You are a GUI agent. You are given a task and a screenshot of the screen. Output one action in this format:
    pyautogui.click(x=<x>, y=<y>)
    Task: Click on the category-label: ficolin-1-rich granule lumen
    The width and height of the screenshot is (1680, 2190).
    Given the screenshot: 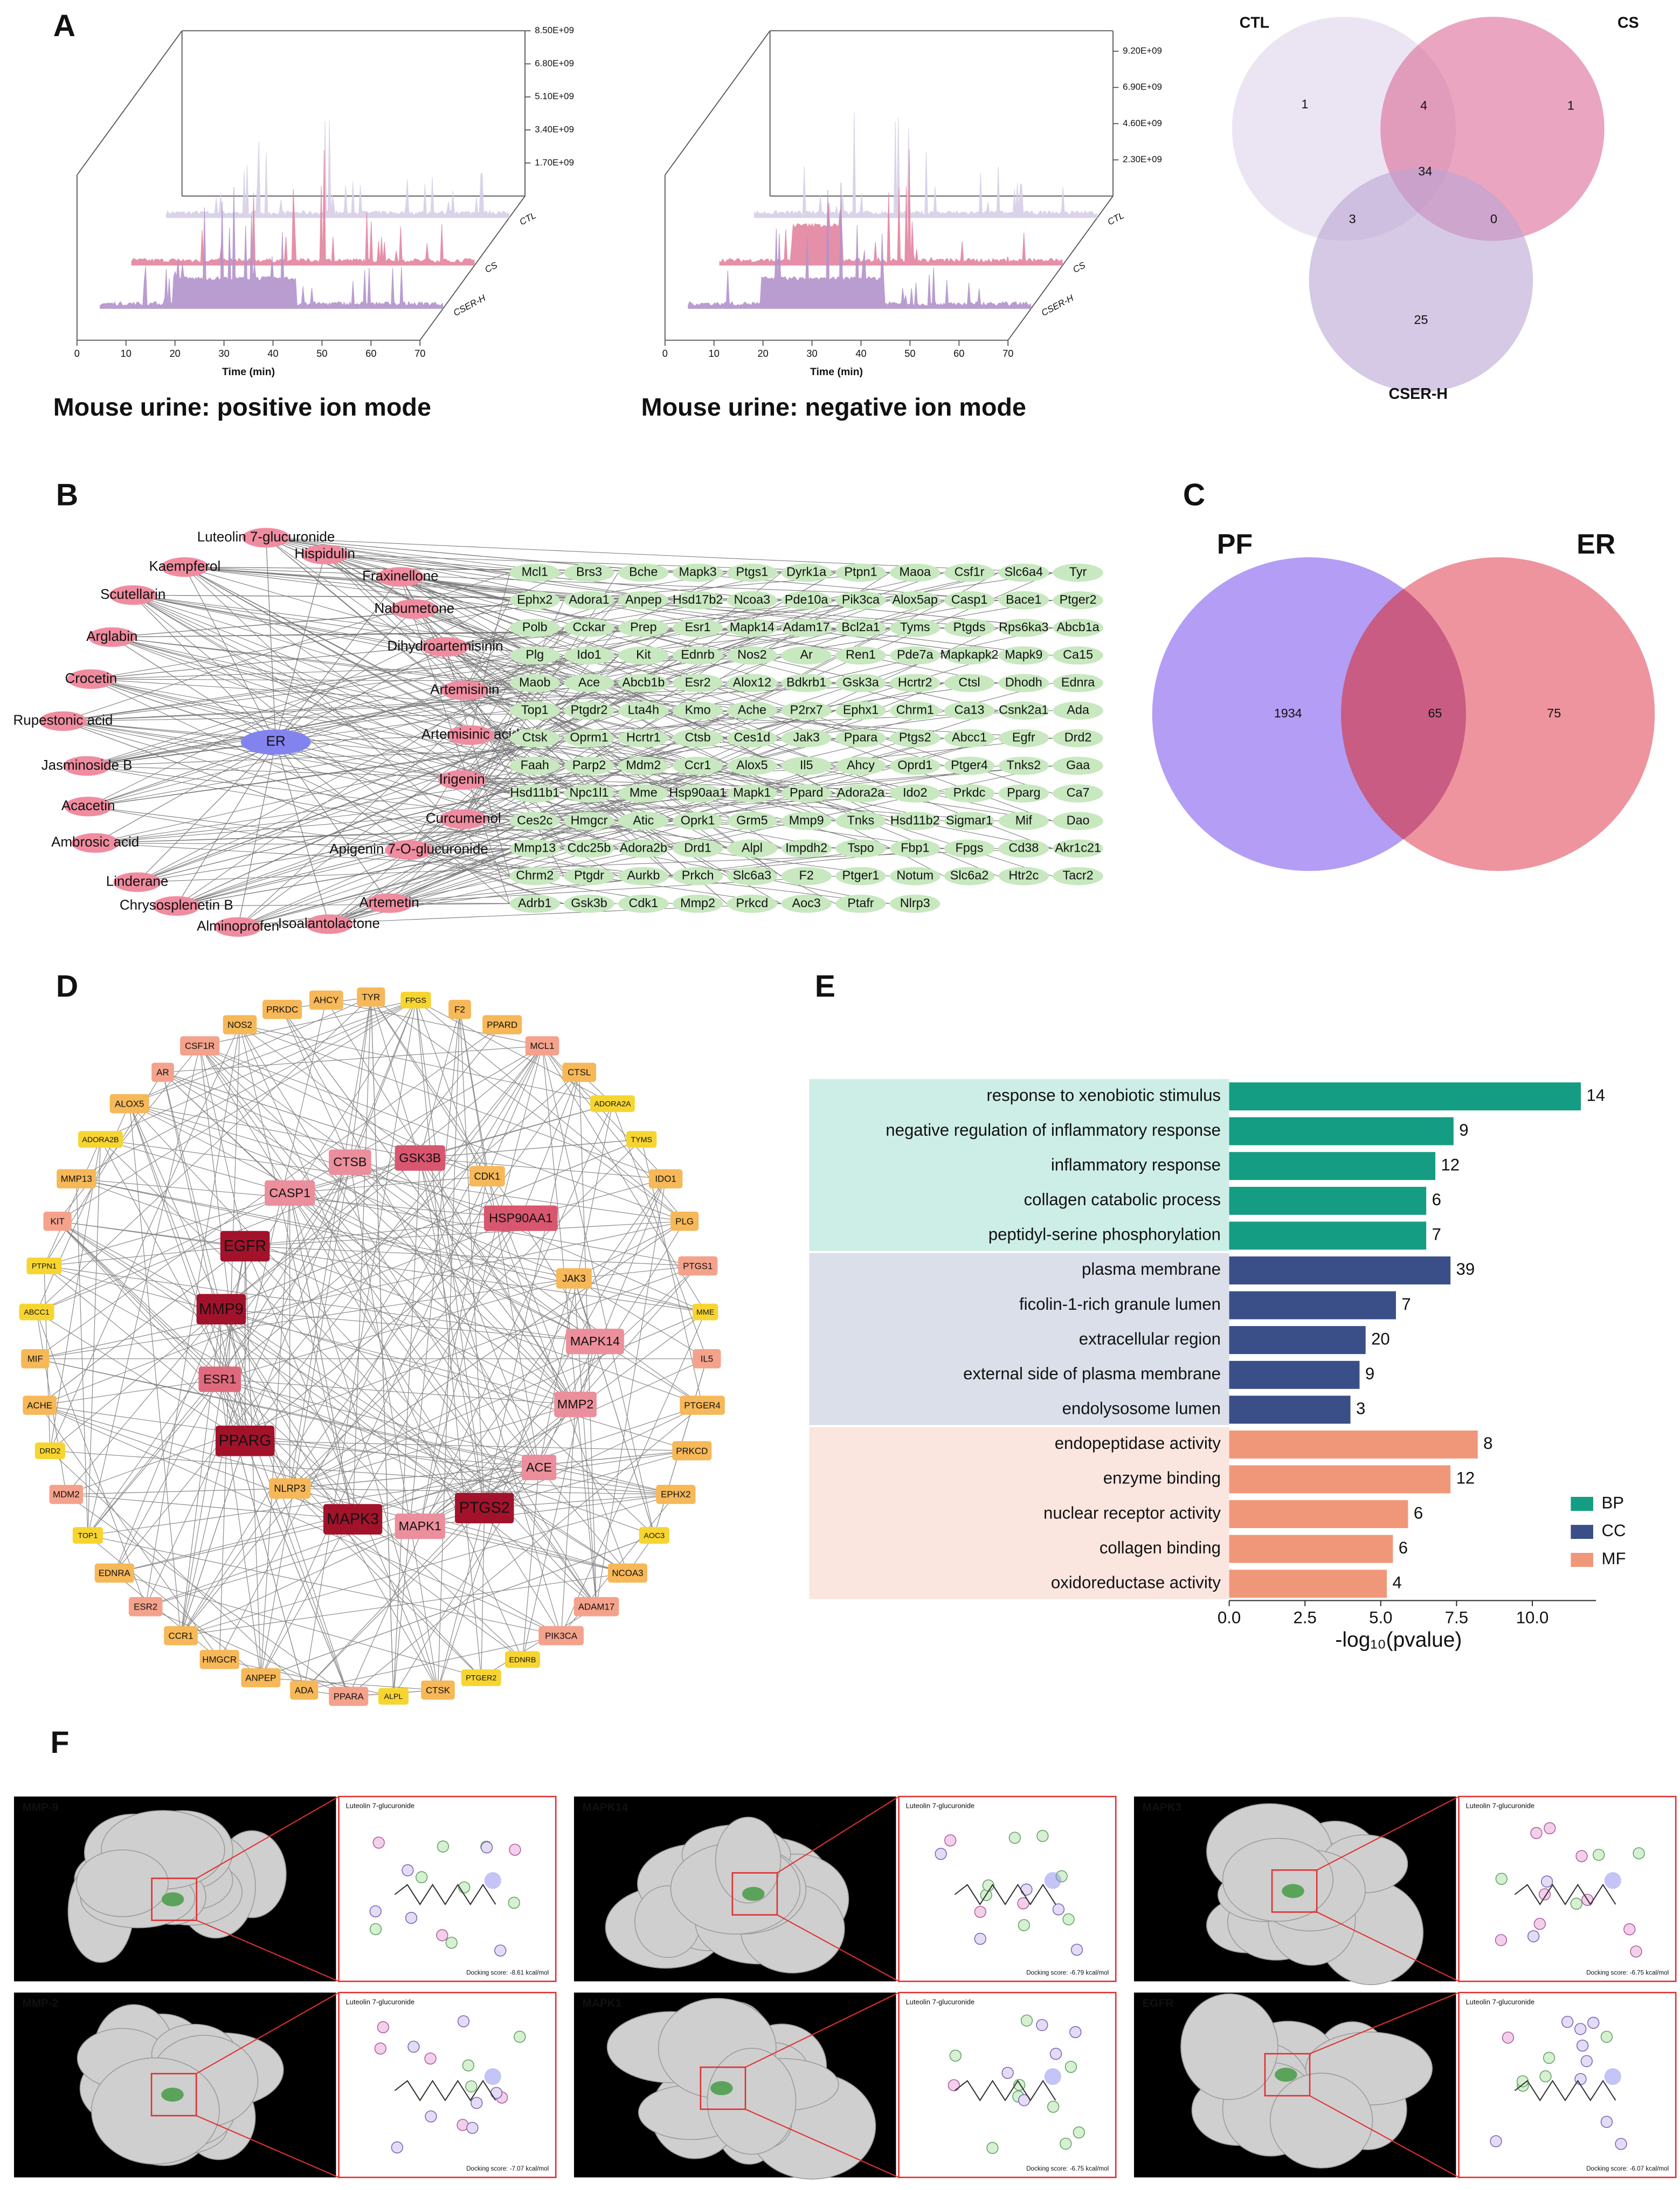 What is the action you would take?
    pyautogui.click(x=1120, y=1304)
    